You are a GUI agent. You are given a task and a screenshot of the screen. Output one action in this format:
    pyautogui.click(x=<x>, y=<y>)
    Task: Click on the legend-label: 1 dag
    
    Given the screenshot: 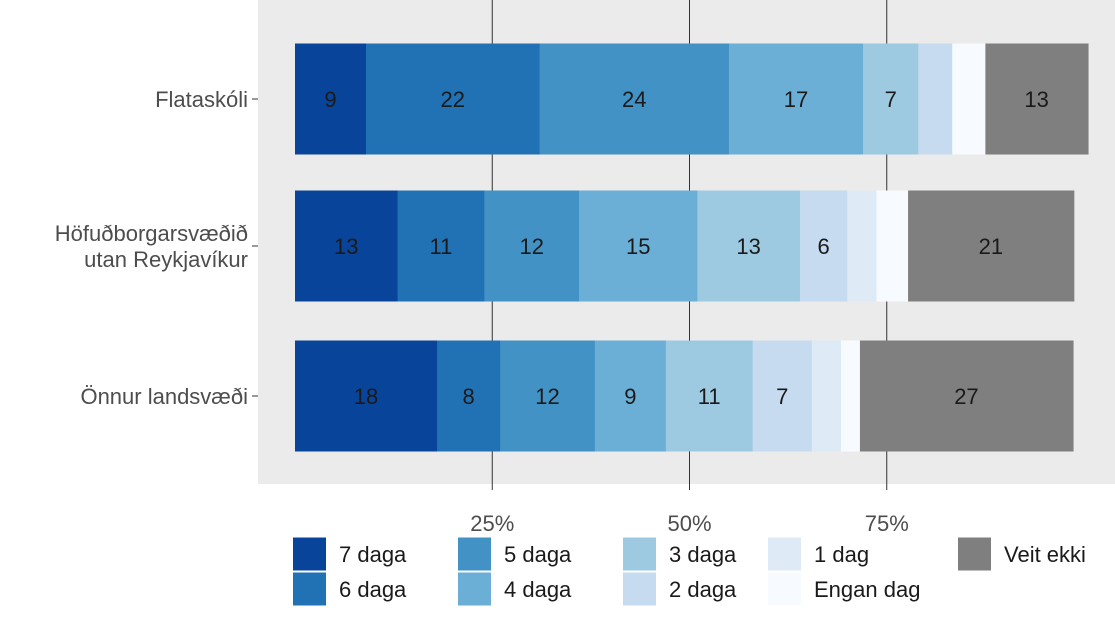 What is the action you would take?
    pyautogui.click(x=841, y=554)
    